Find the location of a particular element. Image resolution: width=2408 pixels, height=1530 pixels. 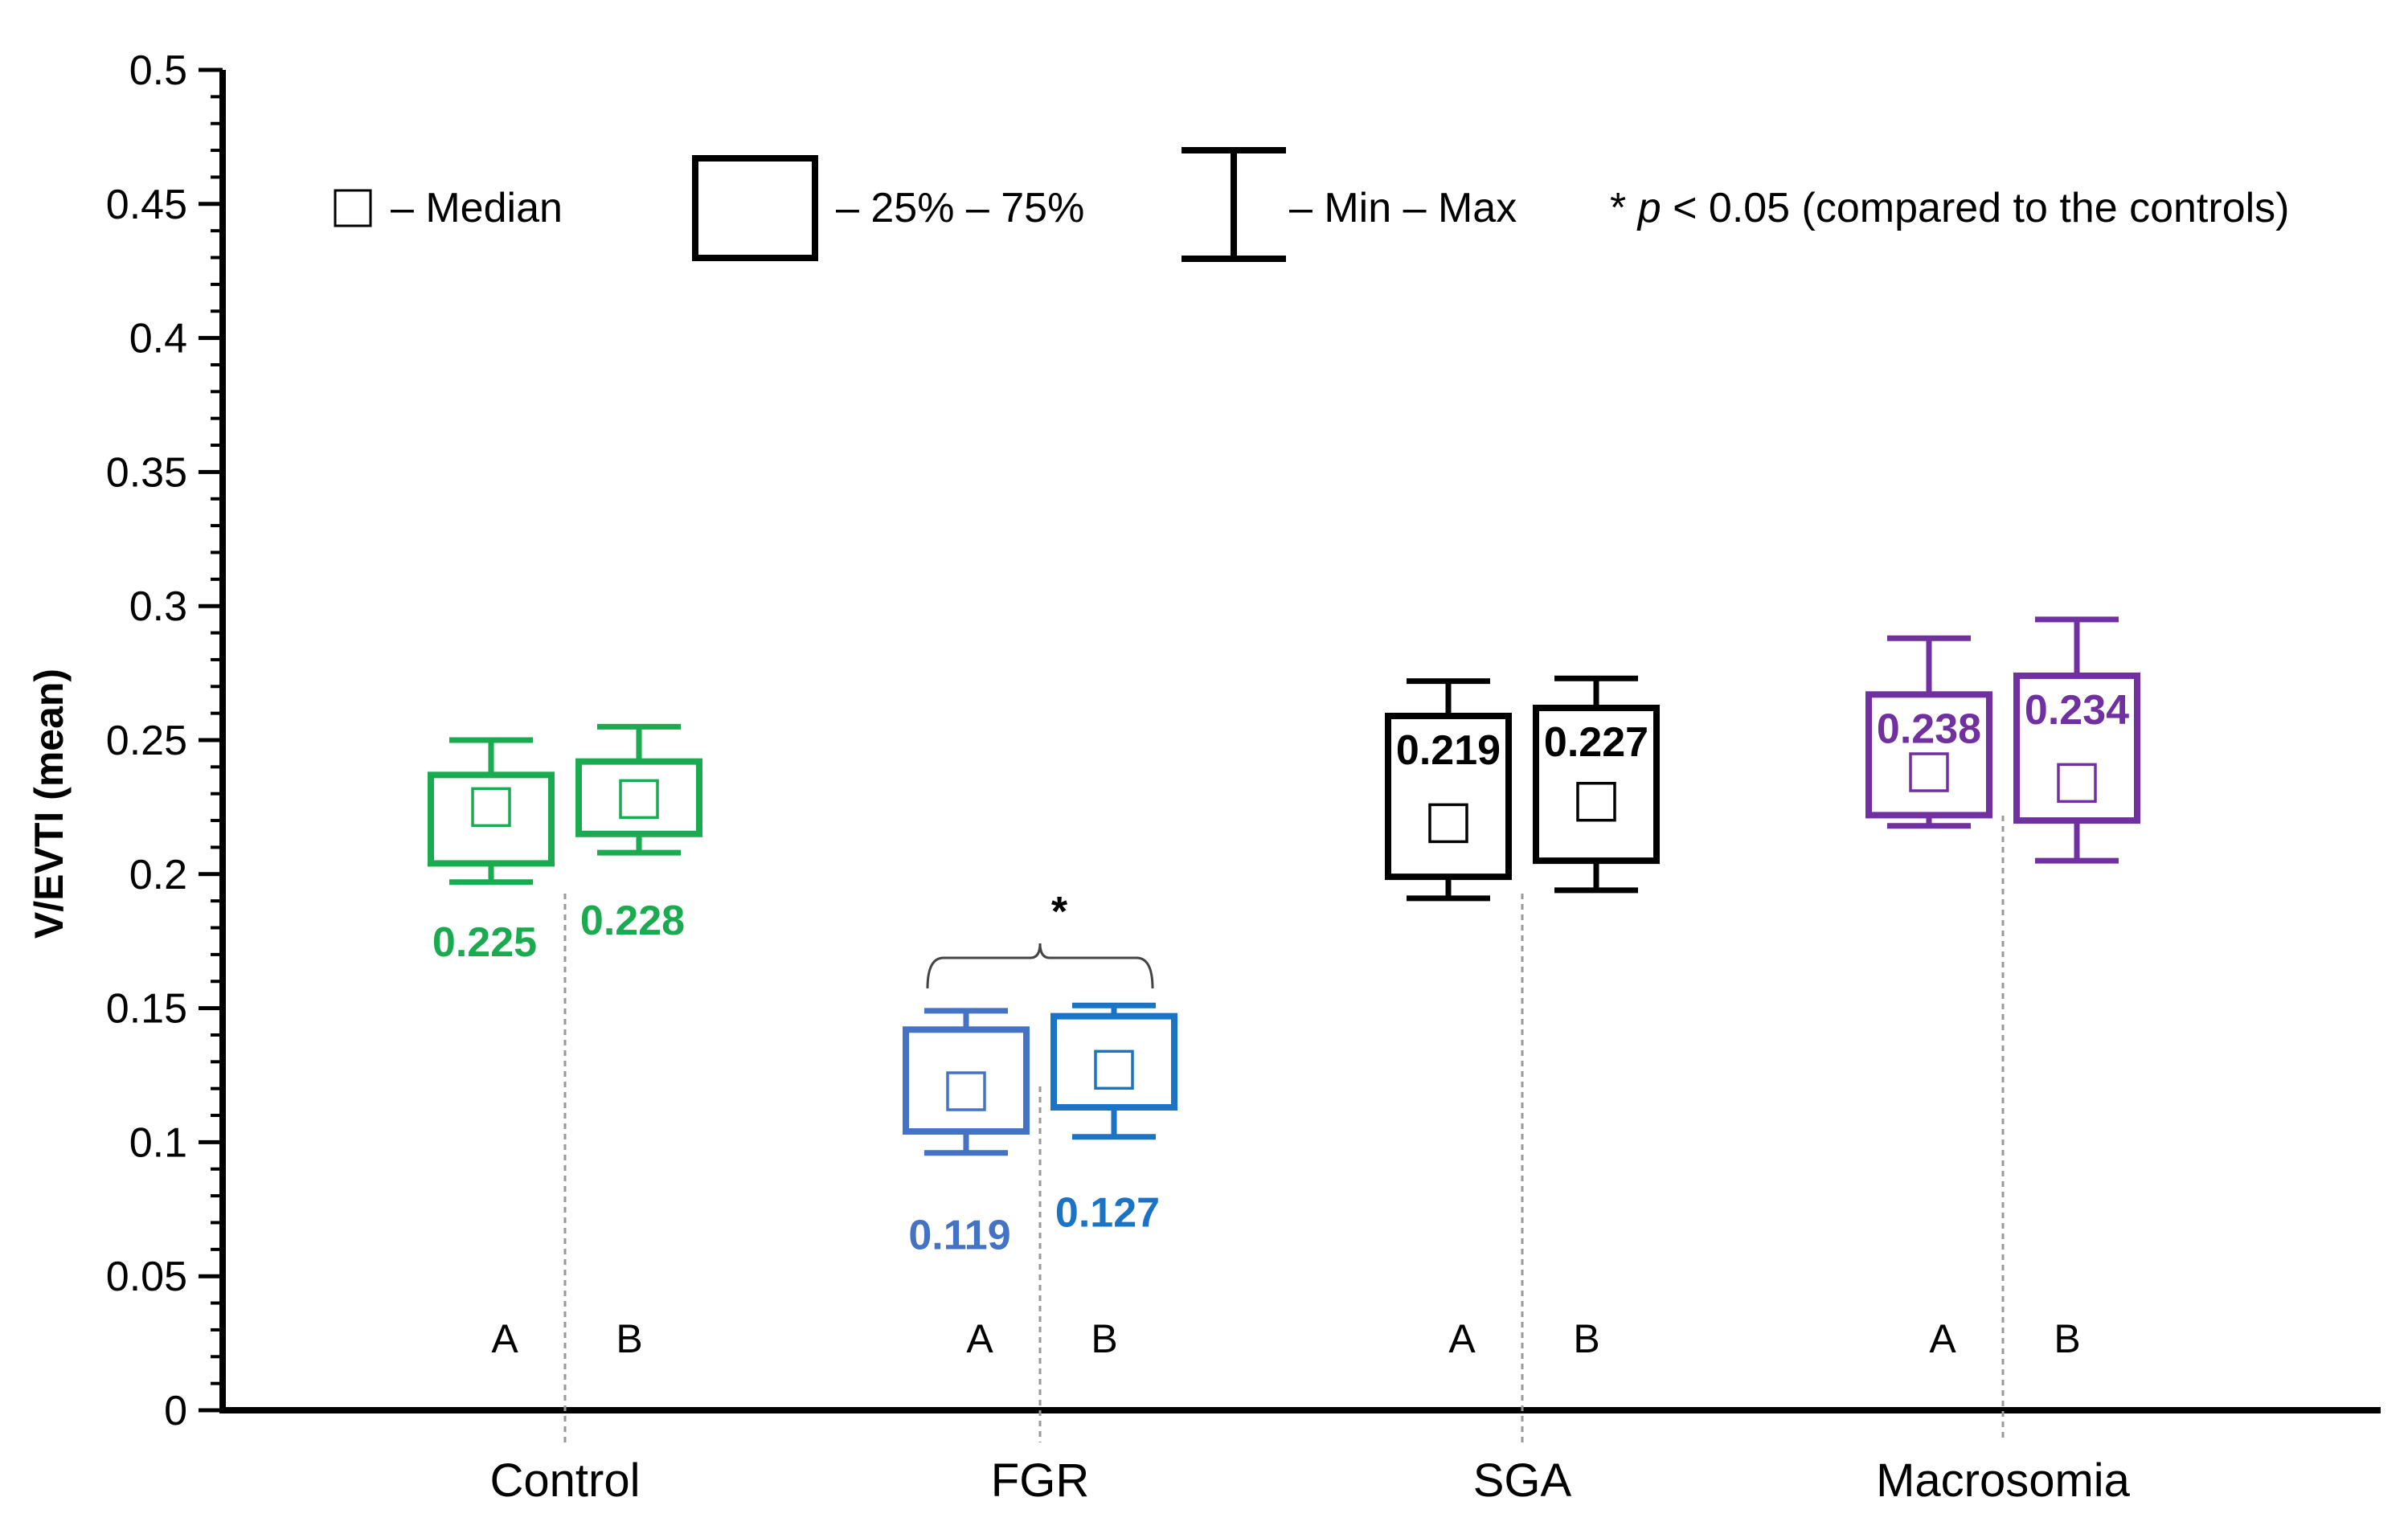

legend-range-icon is located at coordinates (1233, 204).